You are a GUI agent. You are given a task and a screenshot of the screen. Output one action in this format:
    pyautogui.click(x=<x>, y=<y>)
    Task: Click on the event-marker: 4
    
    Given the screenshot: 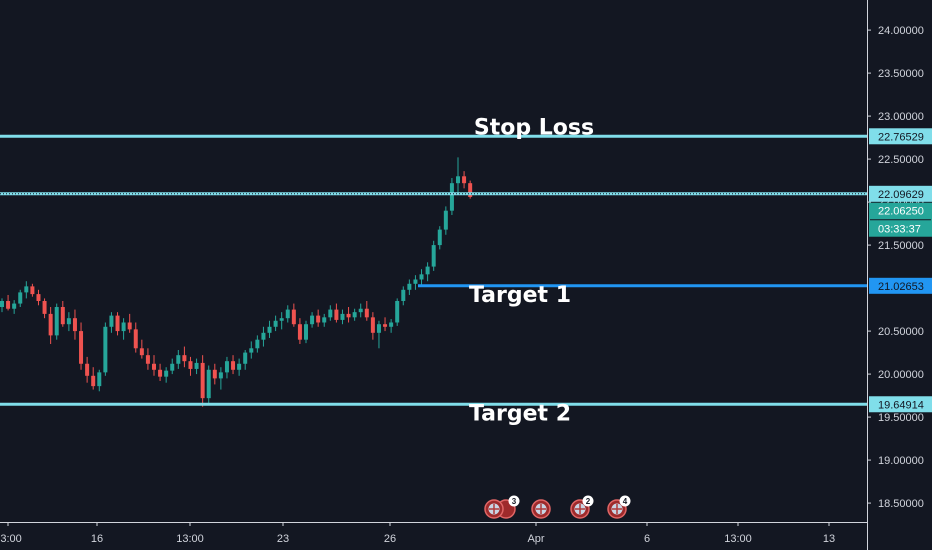 What is the action you would take?
    pyautogui.click(x=619, y=507)
    